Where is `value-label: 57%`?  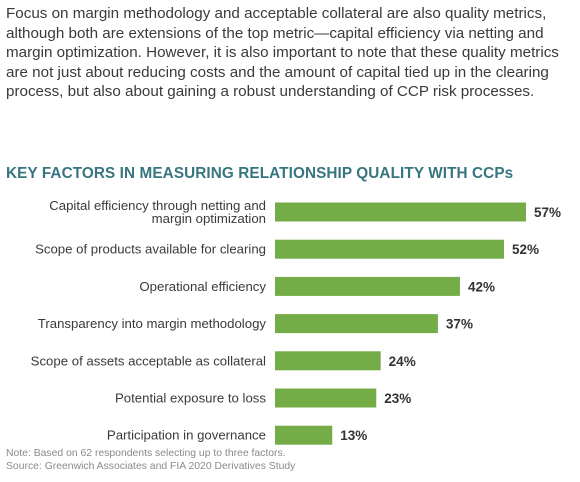 value-label: 57% is located at coordinates (547, 212).